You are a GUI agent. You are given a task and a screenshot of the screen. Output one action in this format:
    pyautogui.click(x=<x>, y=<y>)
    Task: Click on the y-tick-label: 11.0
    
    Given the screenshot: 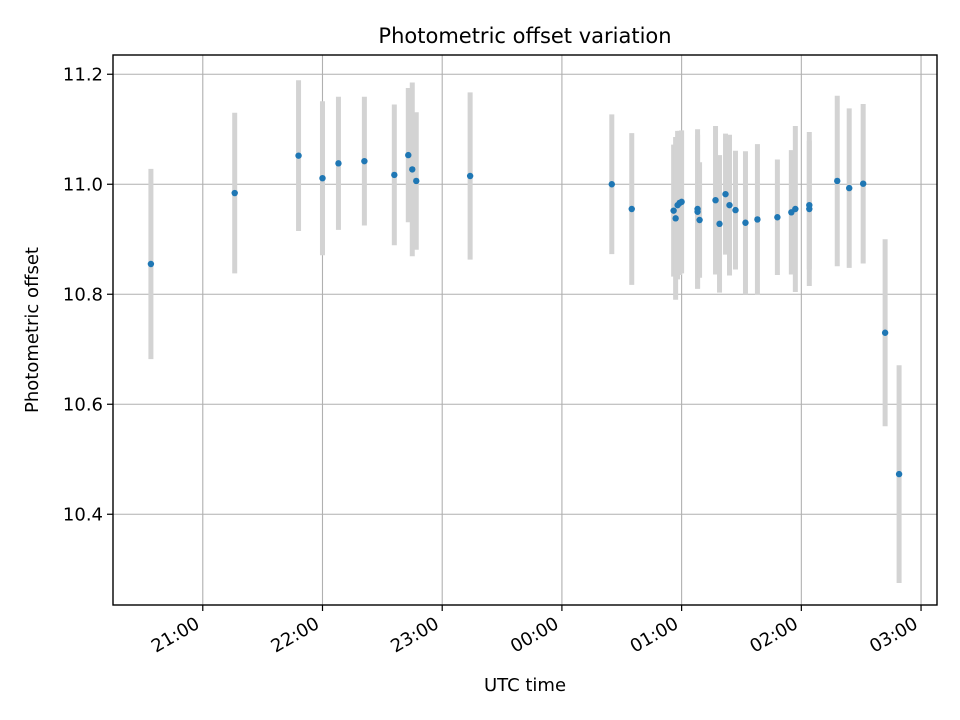 What is the action you would take?
    pyautogui.click(x=83, y=184)
    